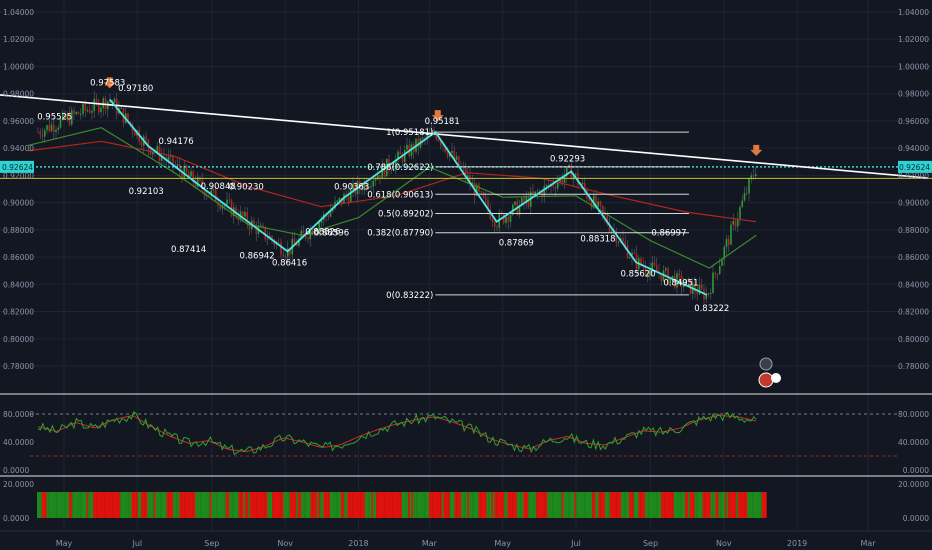  I want to click on price-tick-right: 0.92000, so click(913, 175).